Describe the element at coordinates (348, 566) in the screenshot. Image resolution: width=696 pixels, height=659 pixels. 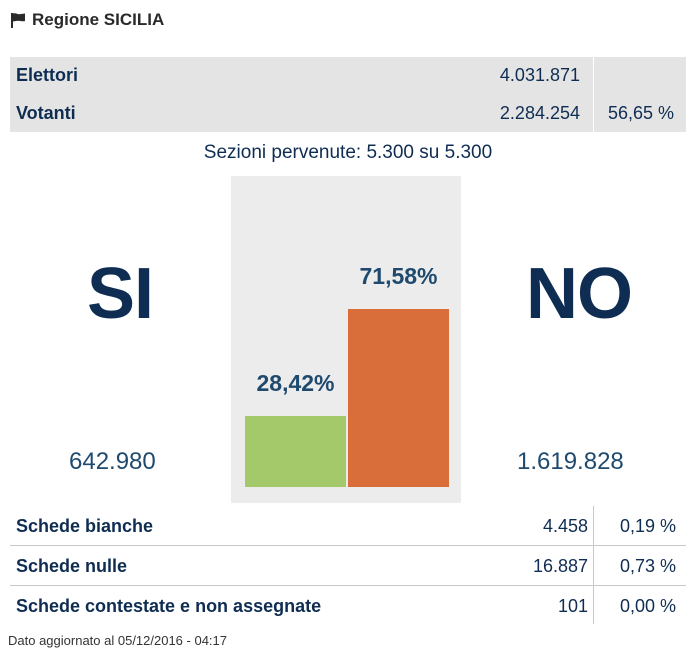
I see `schede-nulle-row: Schede nulle 16.887 0,73 %` at that location.